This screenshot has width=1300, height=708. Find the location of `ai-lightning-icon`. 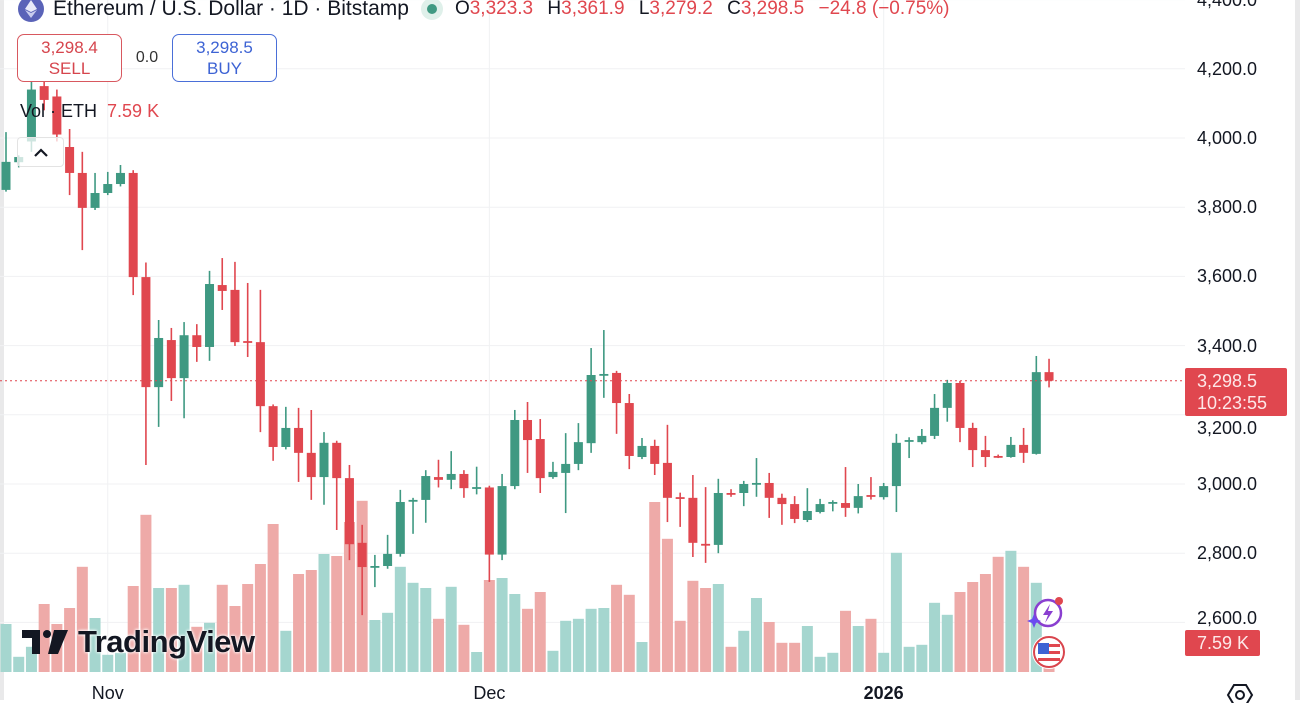

ai-lightning-icon is located at coordinates (1047, 614).